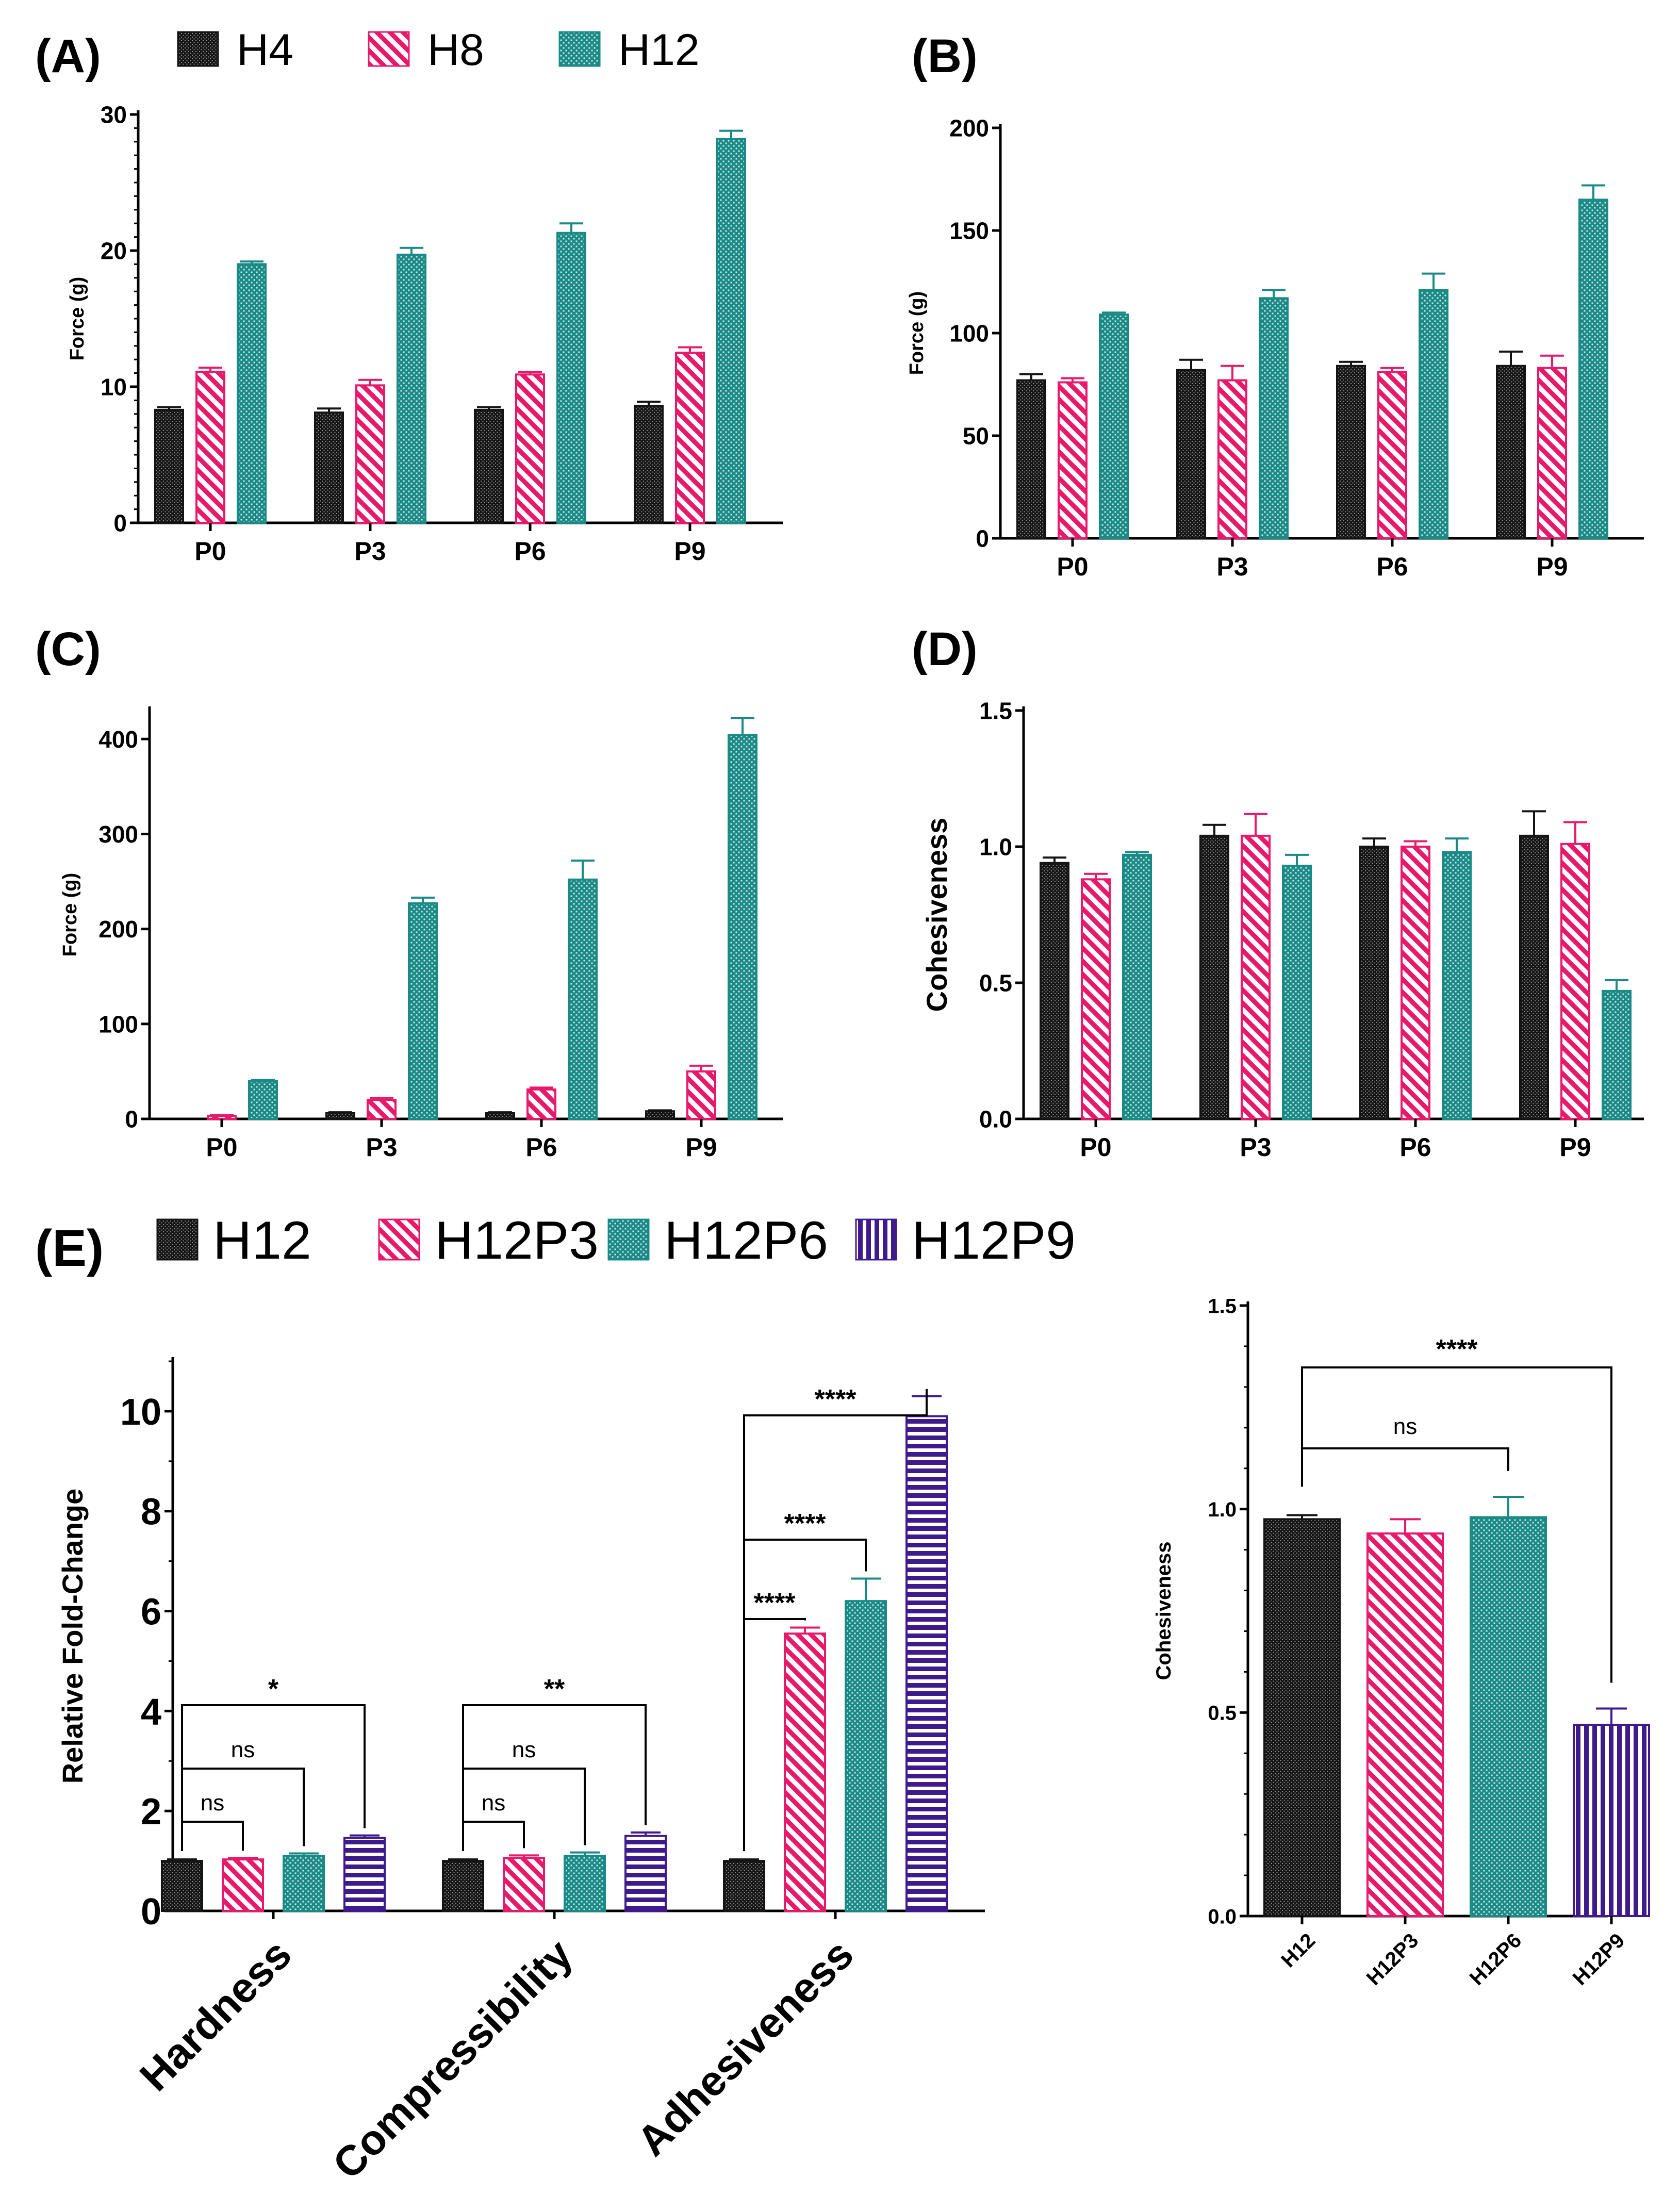 This screenshot has height=2211, width=1680. What do you see at coordinates (140, 1412) in the screenshot?
I see `y-tick-label: 10` at bounding box center [140, 1412].